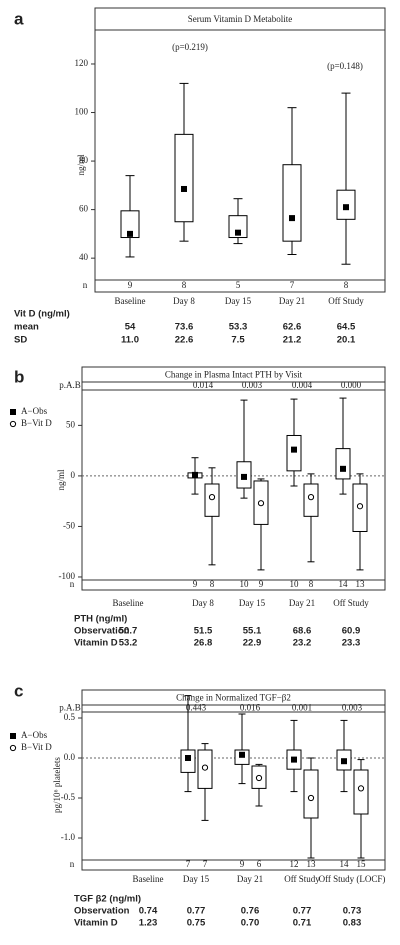  I want to click on chart-title: Change in Normalized TGF−β2, so click(233, 698).